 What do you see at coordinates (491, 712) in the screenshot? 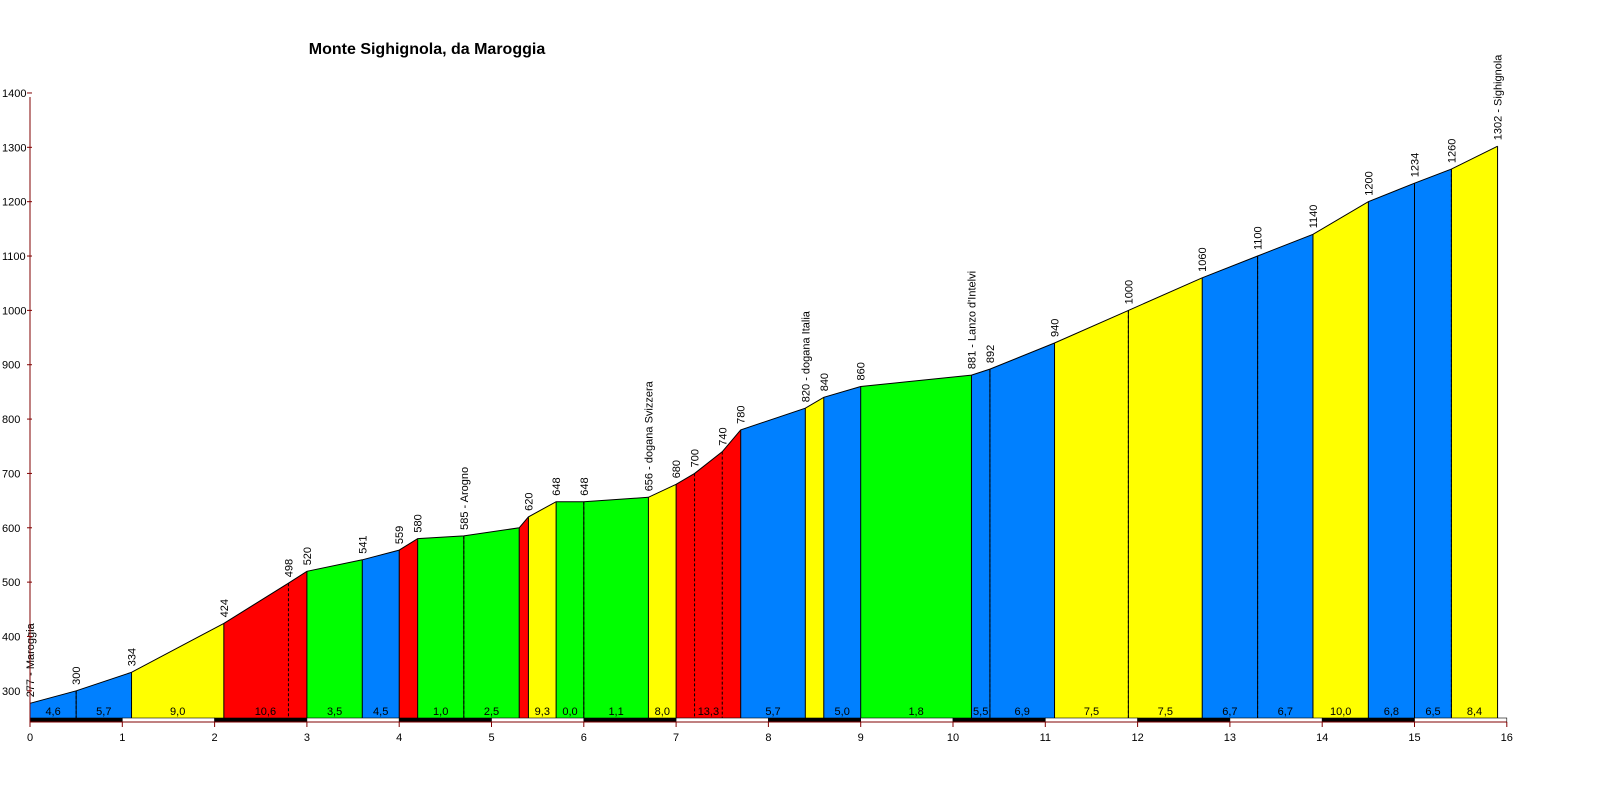
I see `gradient-label: 2,5` at bounding box center [491, 712].